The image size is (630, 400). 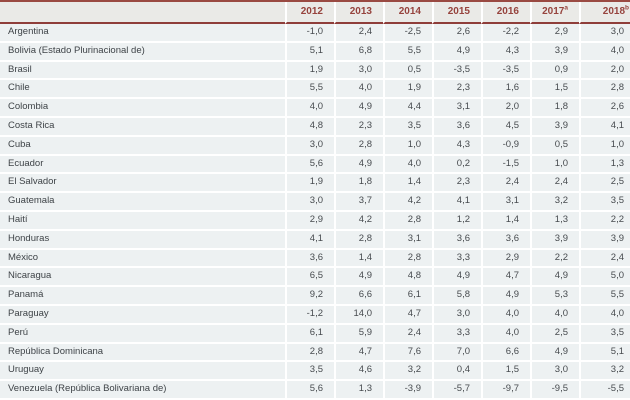 What do you see at coordinates (142, 353) in the screenshot?
I see `country-name-cell: República Dominicana` at bounding box center [142, 353].